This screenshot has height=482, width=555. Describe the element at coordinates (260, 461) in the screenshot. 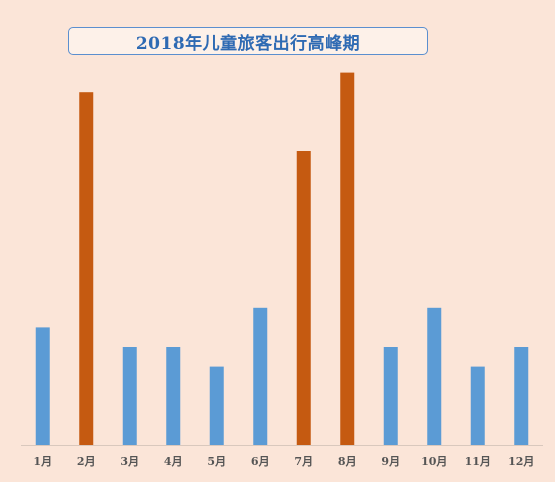

I see `x-tick-label-6: 6月` at that location.